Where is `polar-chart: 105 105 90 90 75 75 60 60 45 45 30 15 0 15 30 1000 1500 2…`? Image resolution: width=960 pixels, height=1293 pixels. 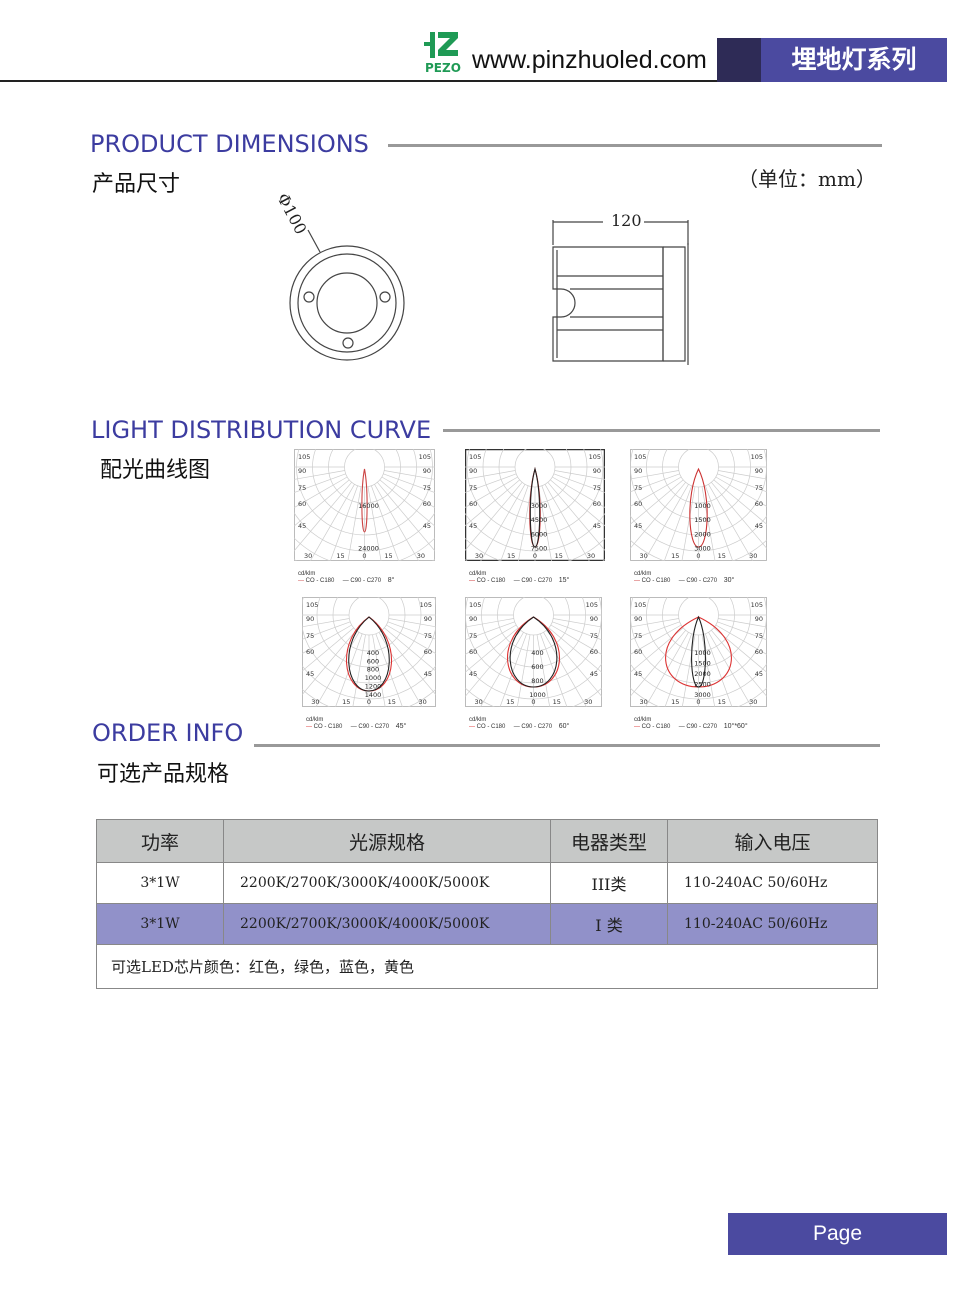
polar-chart: 105 105 90 90 75 75 60 60 45 45 30 15 0 15 30 1000 1500 2… is located at coordinates (698, 505).